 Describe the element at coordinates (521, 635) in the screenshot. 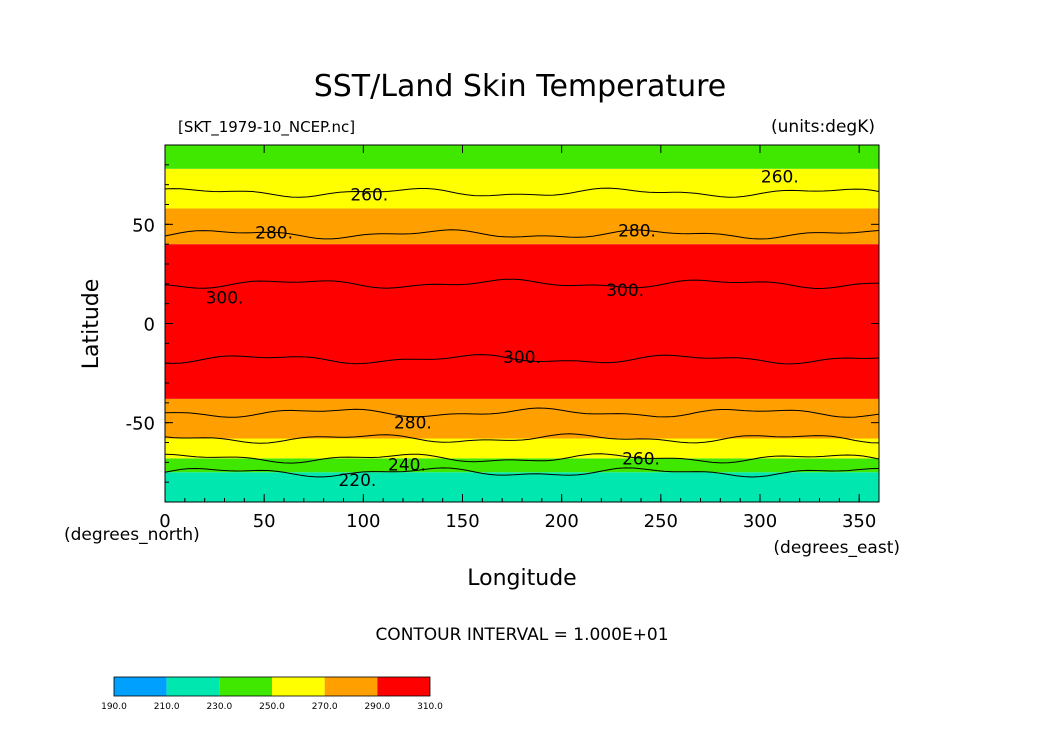

I see `contour-interval-note: CONTOUR INTERVAL = 1.000E+01` at that location.